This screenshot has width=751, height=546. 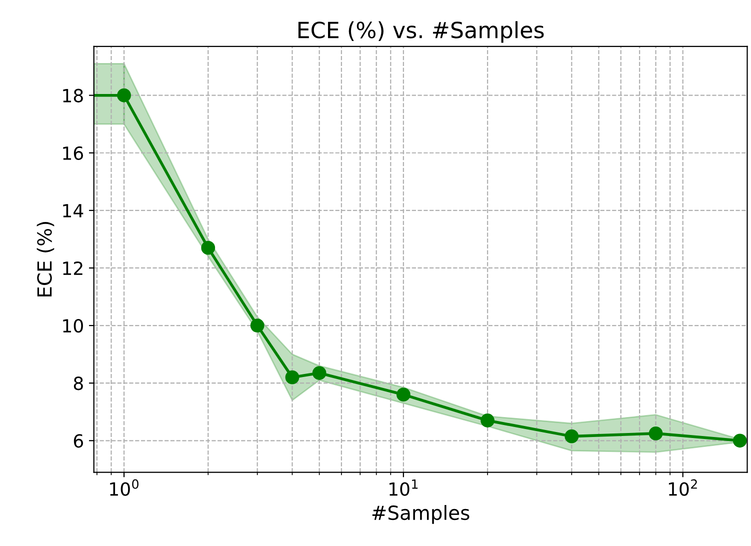 I want to click on y-tick-label: 14, so click(x=73, y=211).